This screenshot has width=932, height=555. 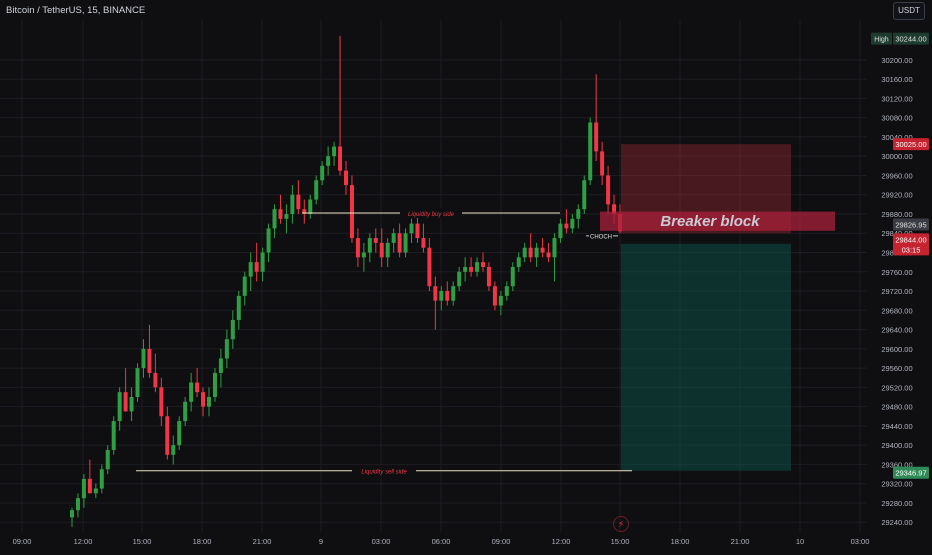 What do you see at coordinates (76, 10) in the screenshot?
I see `symbol-title: Bitcoin / TetherUS, 15, BINANCE` at bounding box center [76, 10].